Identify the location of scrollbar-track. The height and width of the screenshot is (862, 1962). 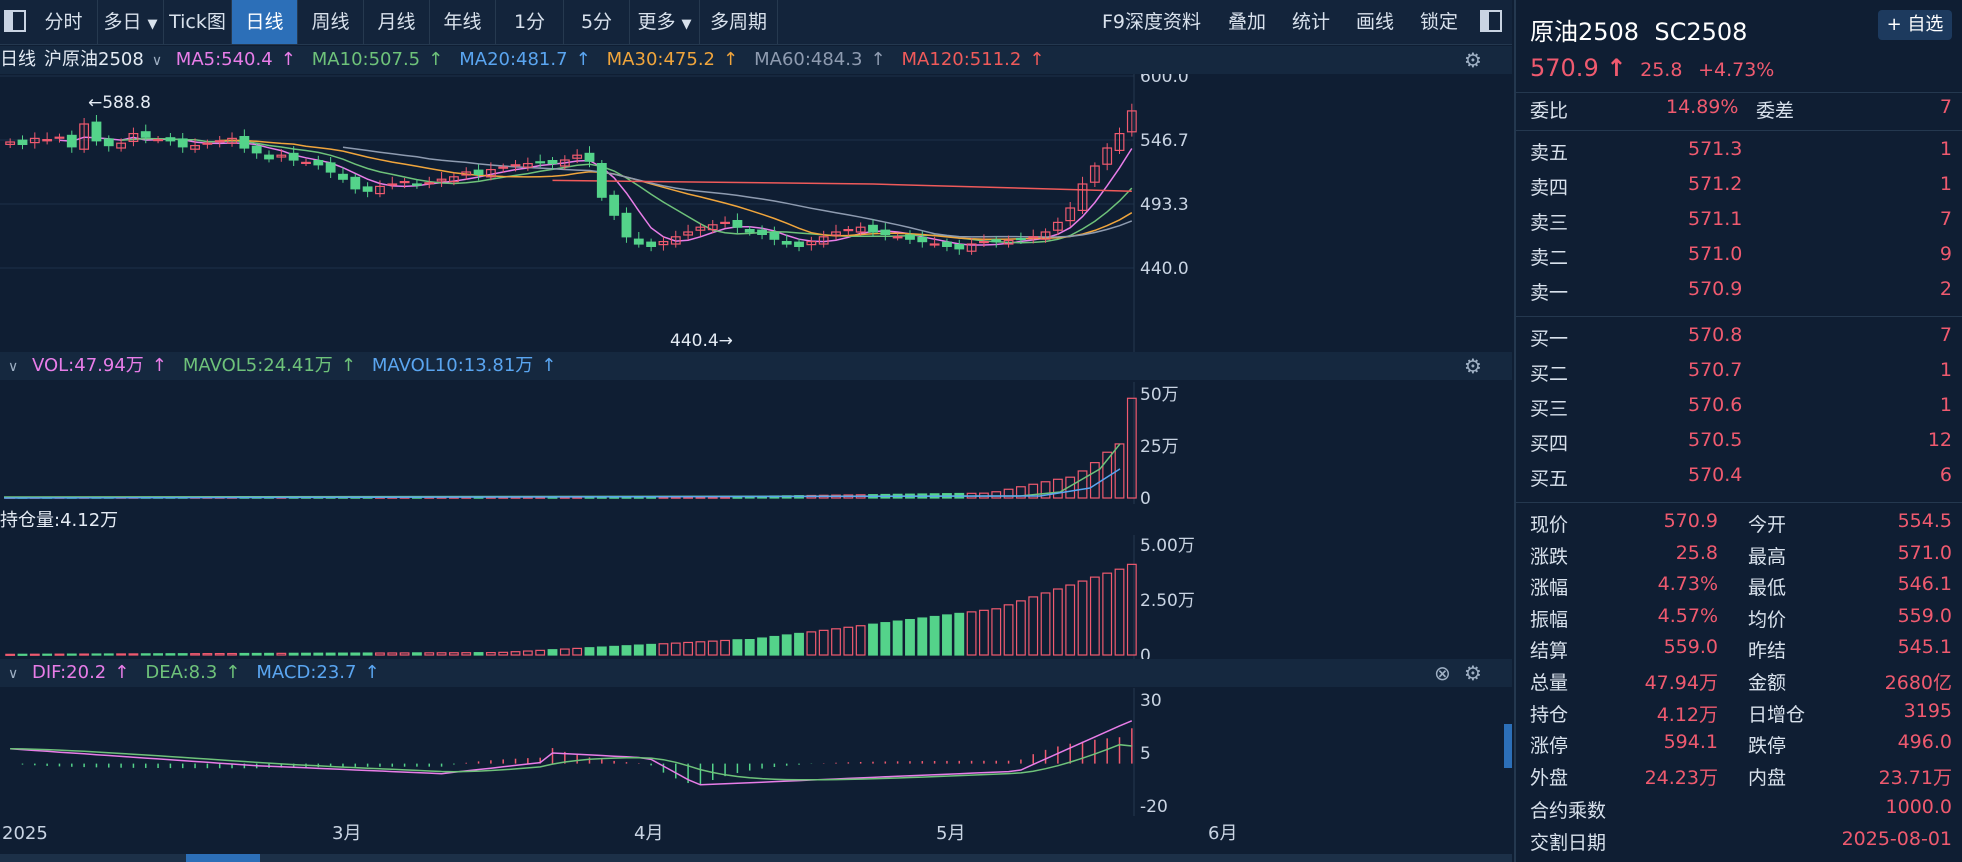
(756, 858).